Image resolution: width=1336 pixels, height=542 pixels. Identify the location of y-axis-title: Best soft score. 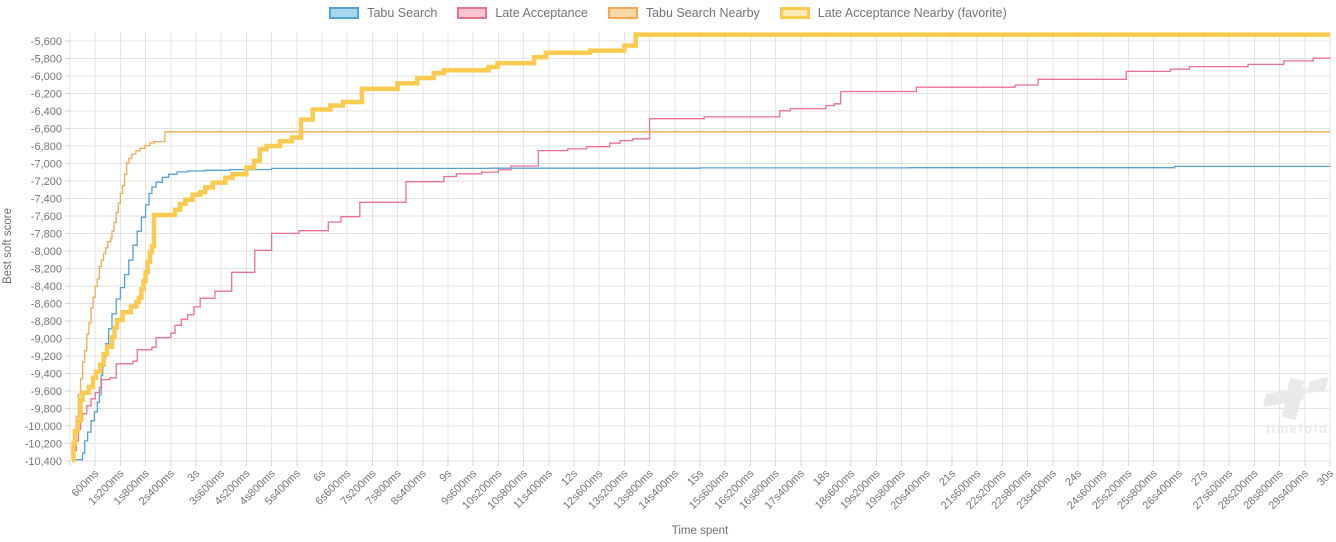
(8, 246).